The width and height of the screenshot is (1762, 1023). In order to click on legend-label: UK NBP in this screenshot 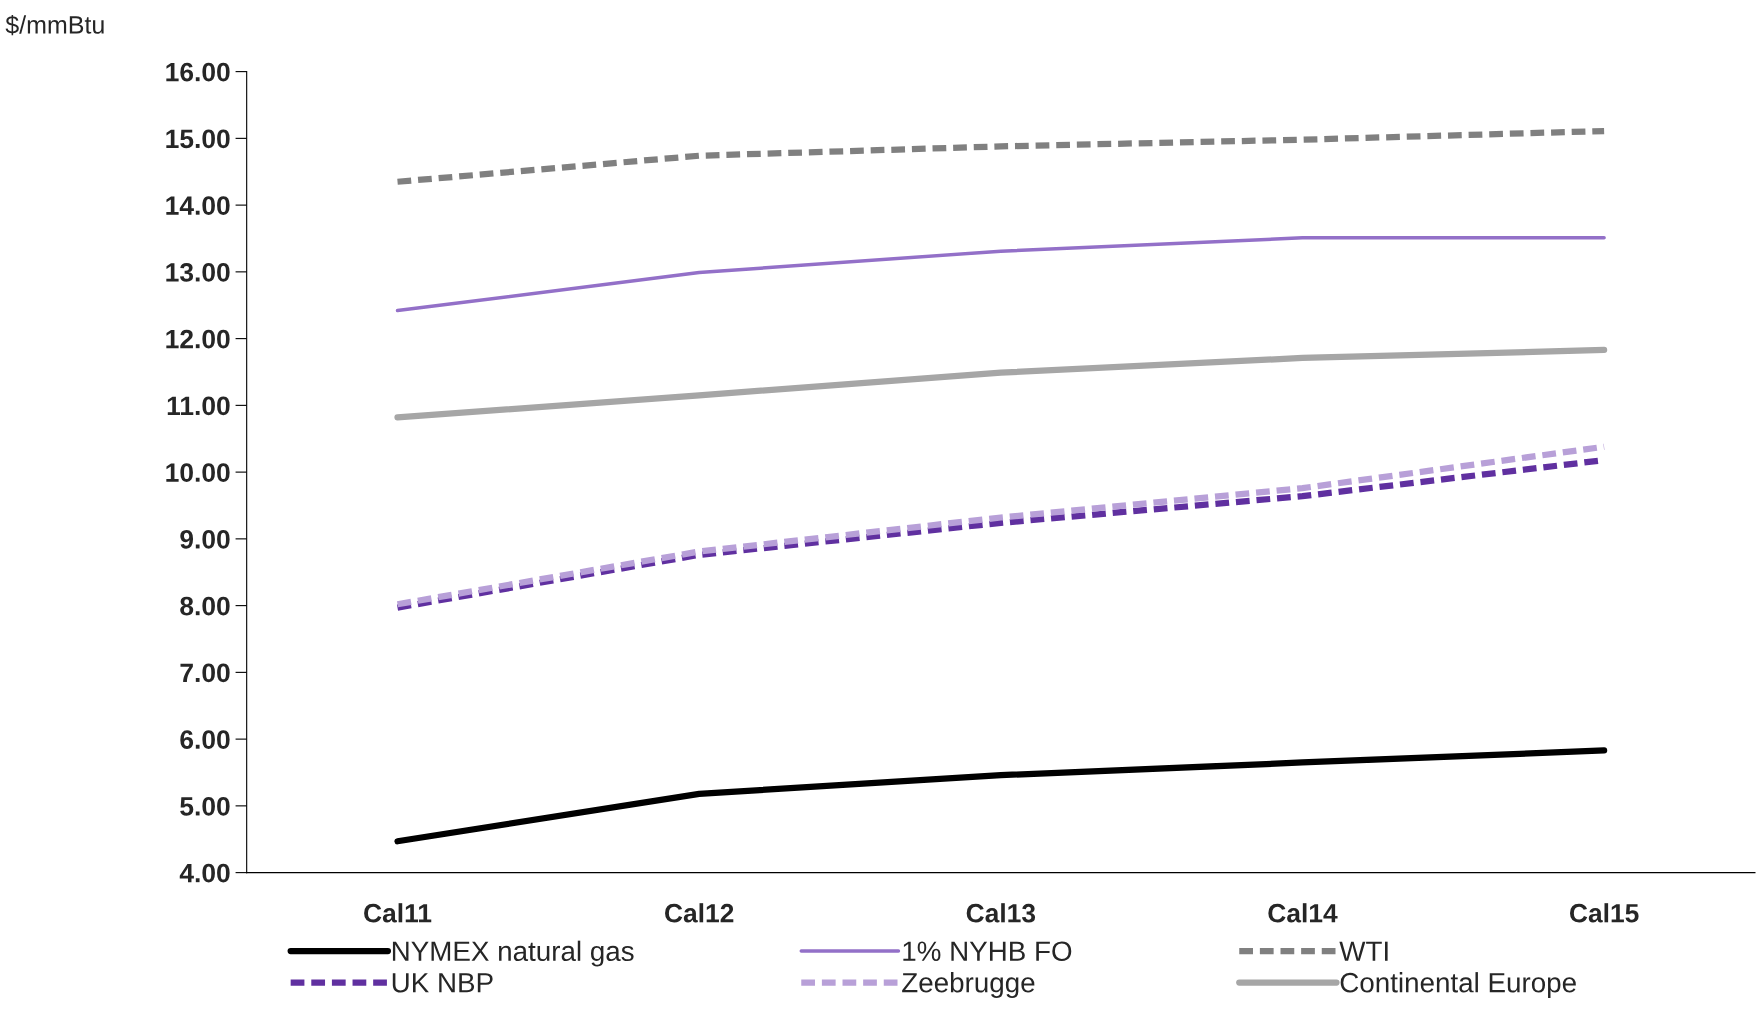, I will do `click(442, 983)`.